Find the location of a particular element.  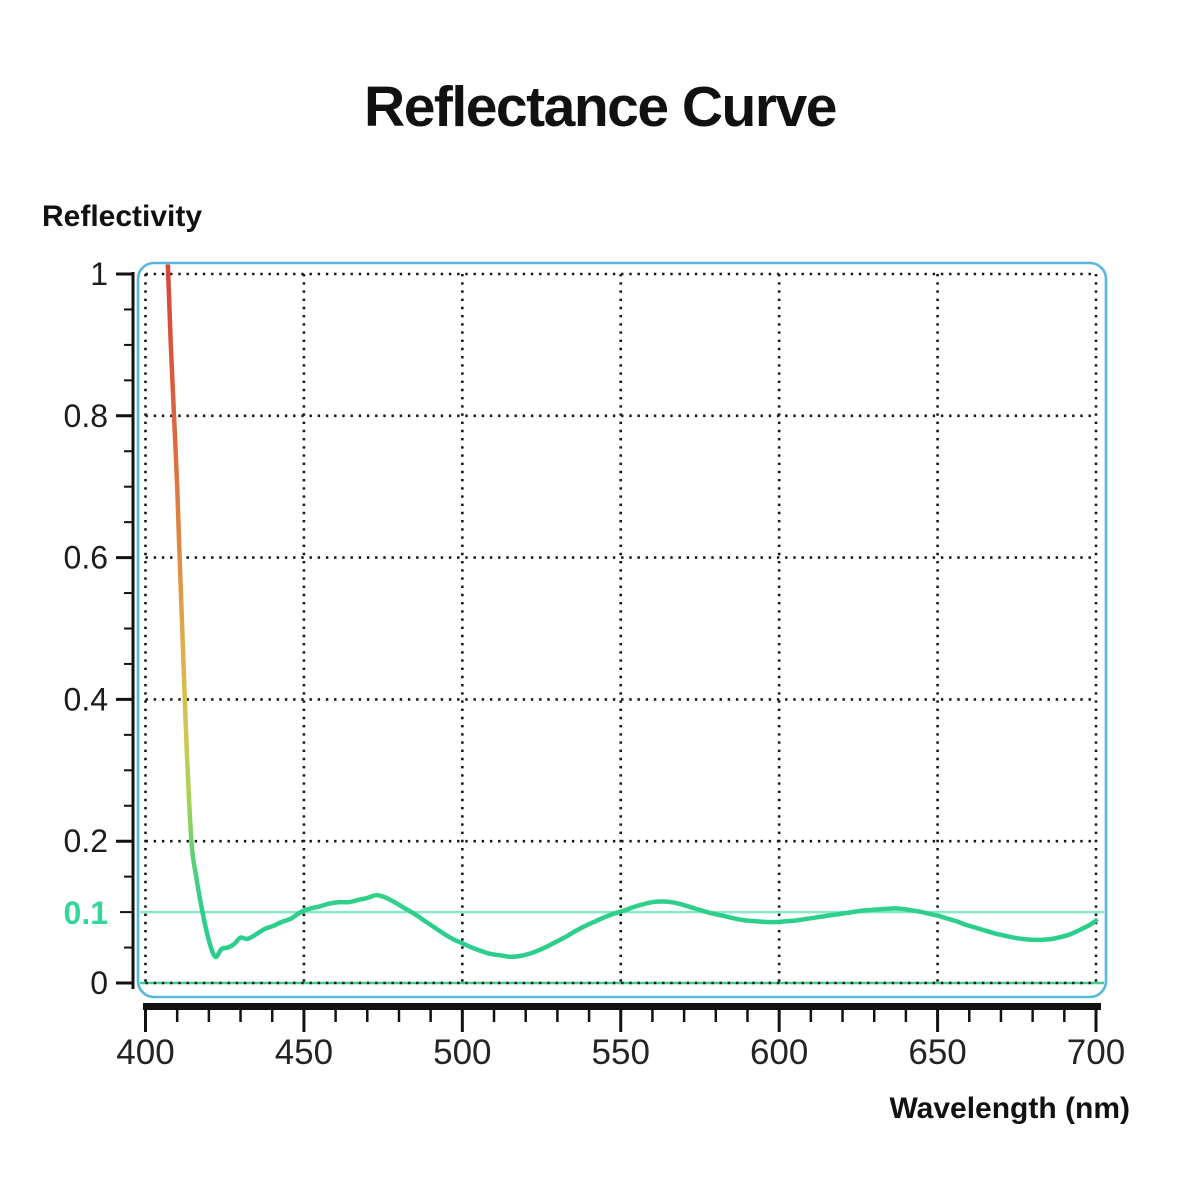

x-tick-label: 400 is located at coordinates (145, 1052).